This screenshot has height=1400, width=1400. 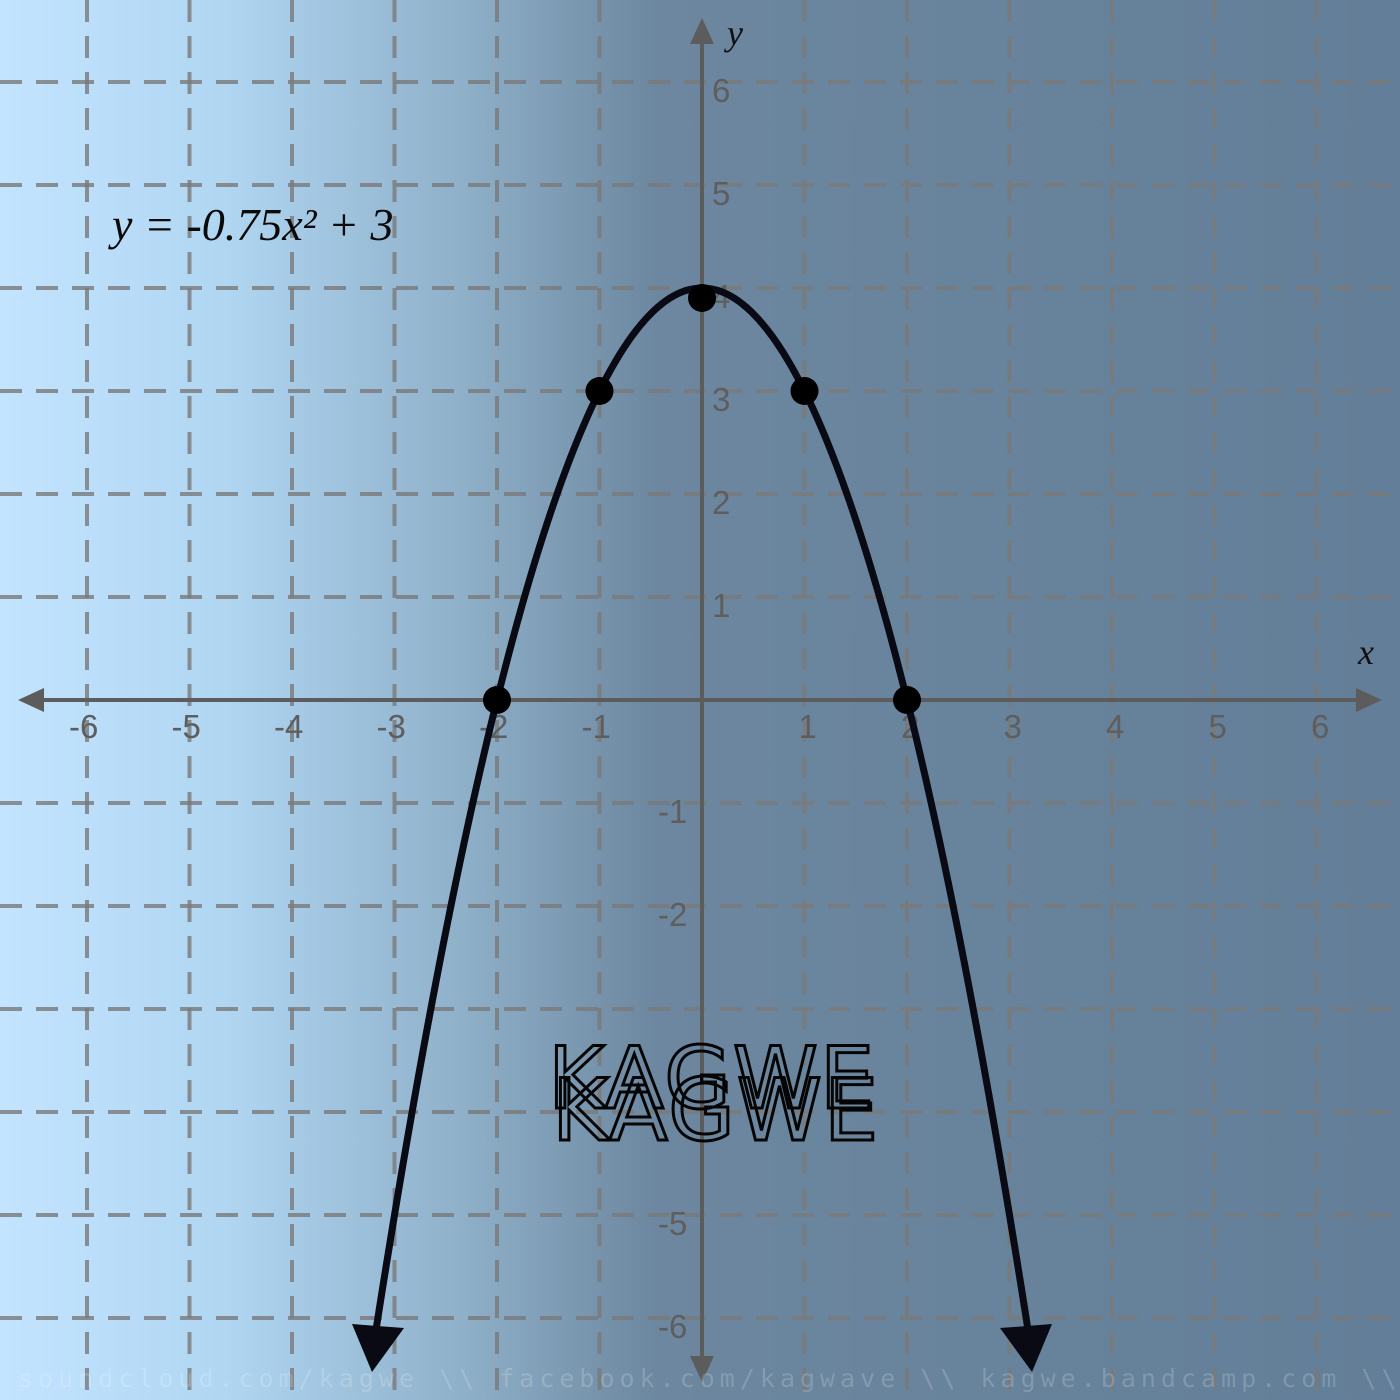 I want to click on x-tick-label: 4, so click(x=1115, y=726).